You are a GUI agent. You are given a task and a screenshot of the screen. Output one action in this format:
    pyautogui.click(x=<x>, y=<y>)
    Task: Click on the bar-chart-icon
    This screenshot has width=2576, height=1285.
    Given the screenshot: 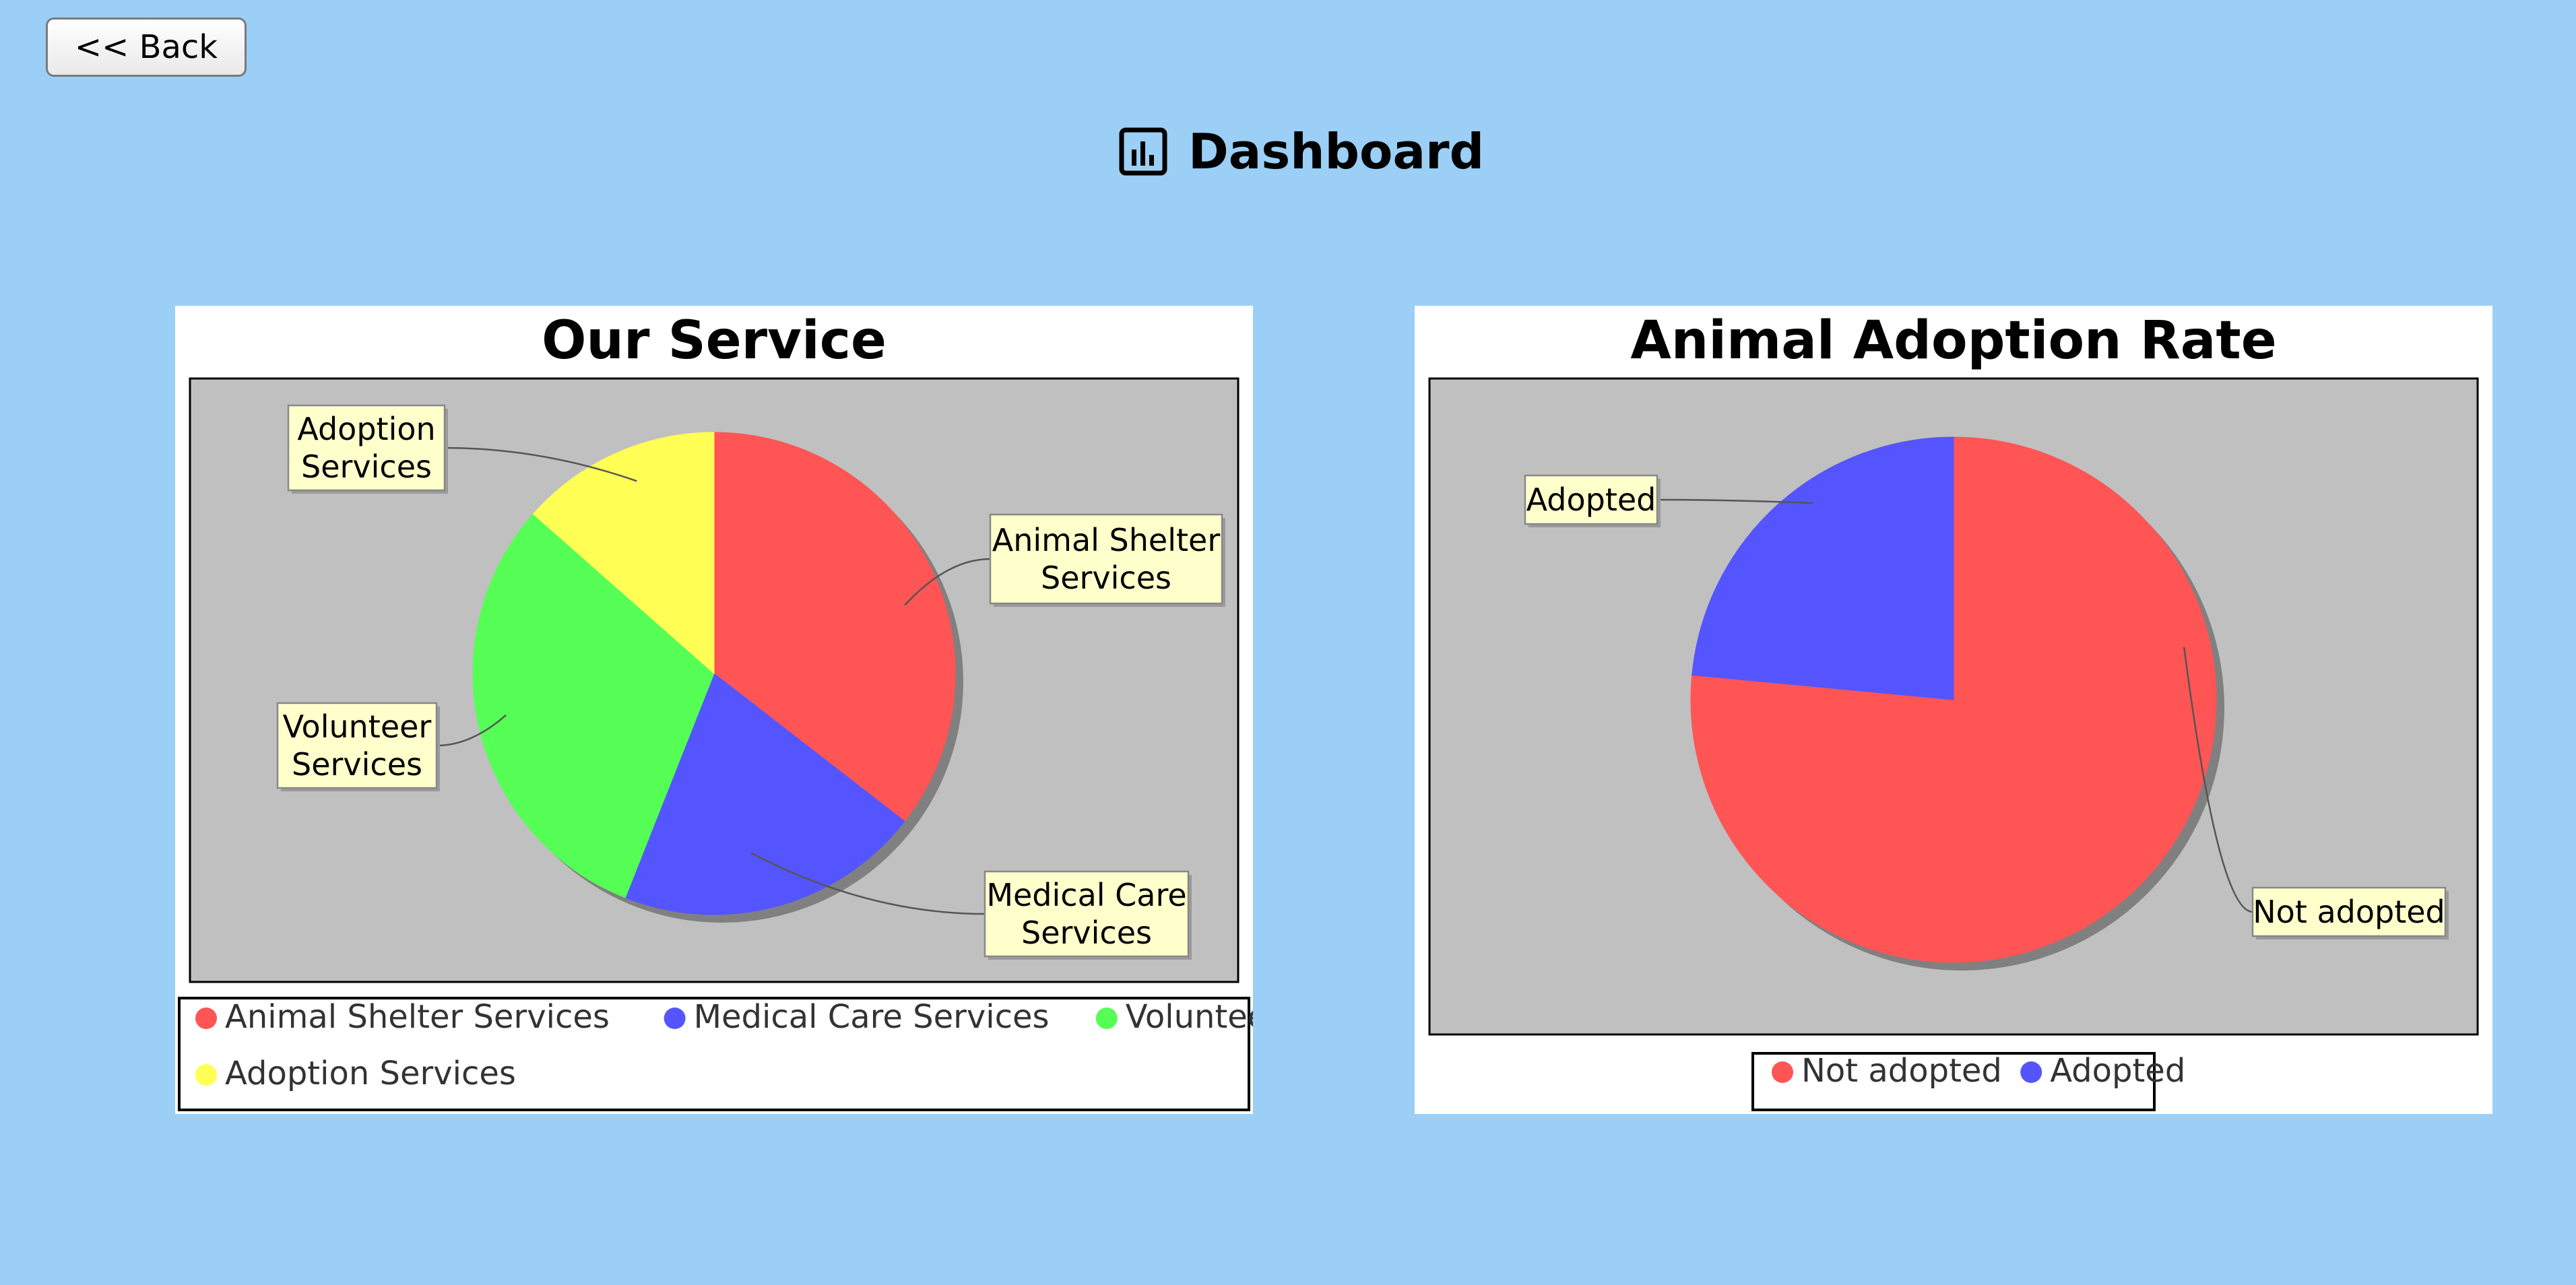 What is the action you would take?
    pyautogui.click(x=1143, y=152)
    